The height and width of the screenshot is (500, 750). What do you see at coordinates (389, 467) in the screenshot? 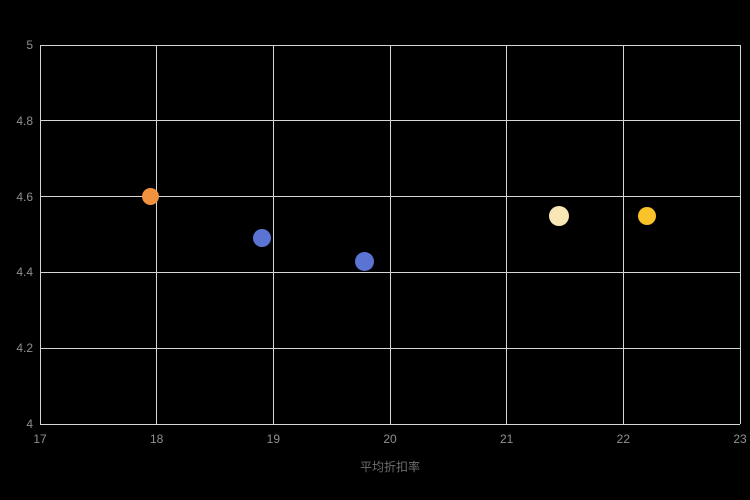
I see `x-axis-title: 平均折扣率` at bounding box center [389, 467].